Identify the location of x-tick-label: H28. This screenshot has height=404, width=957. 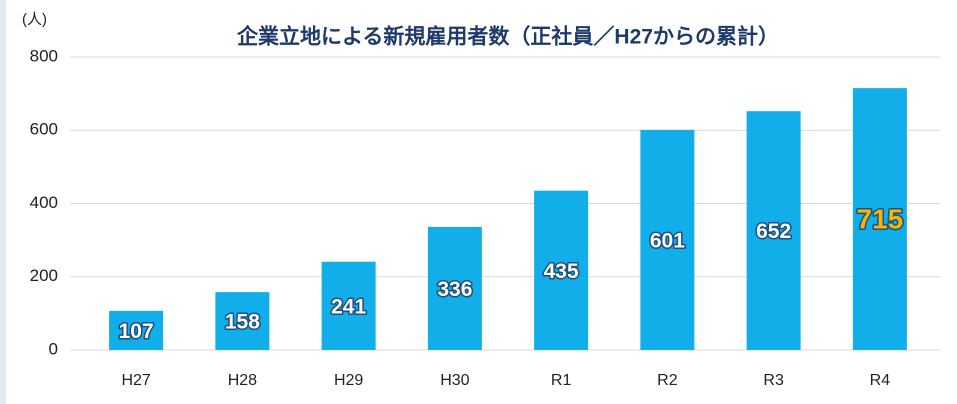
(242, 380).